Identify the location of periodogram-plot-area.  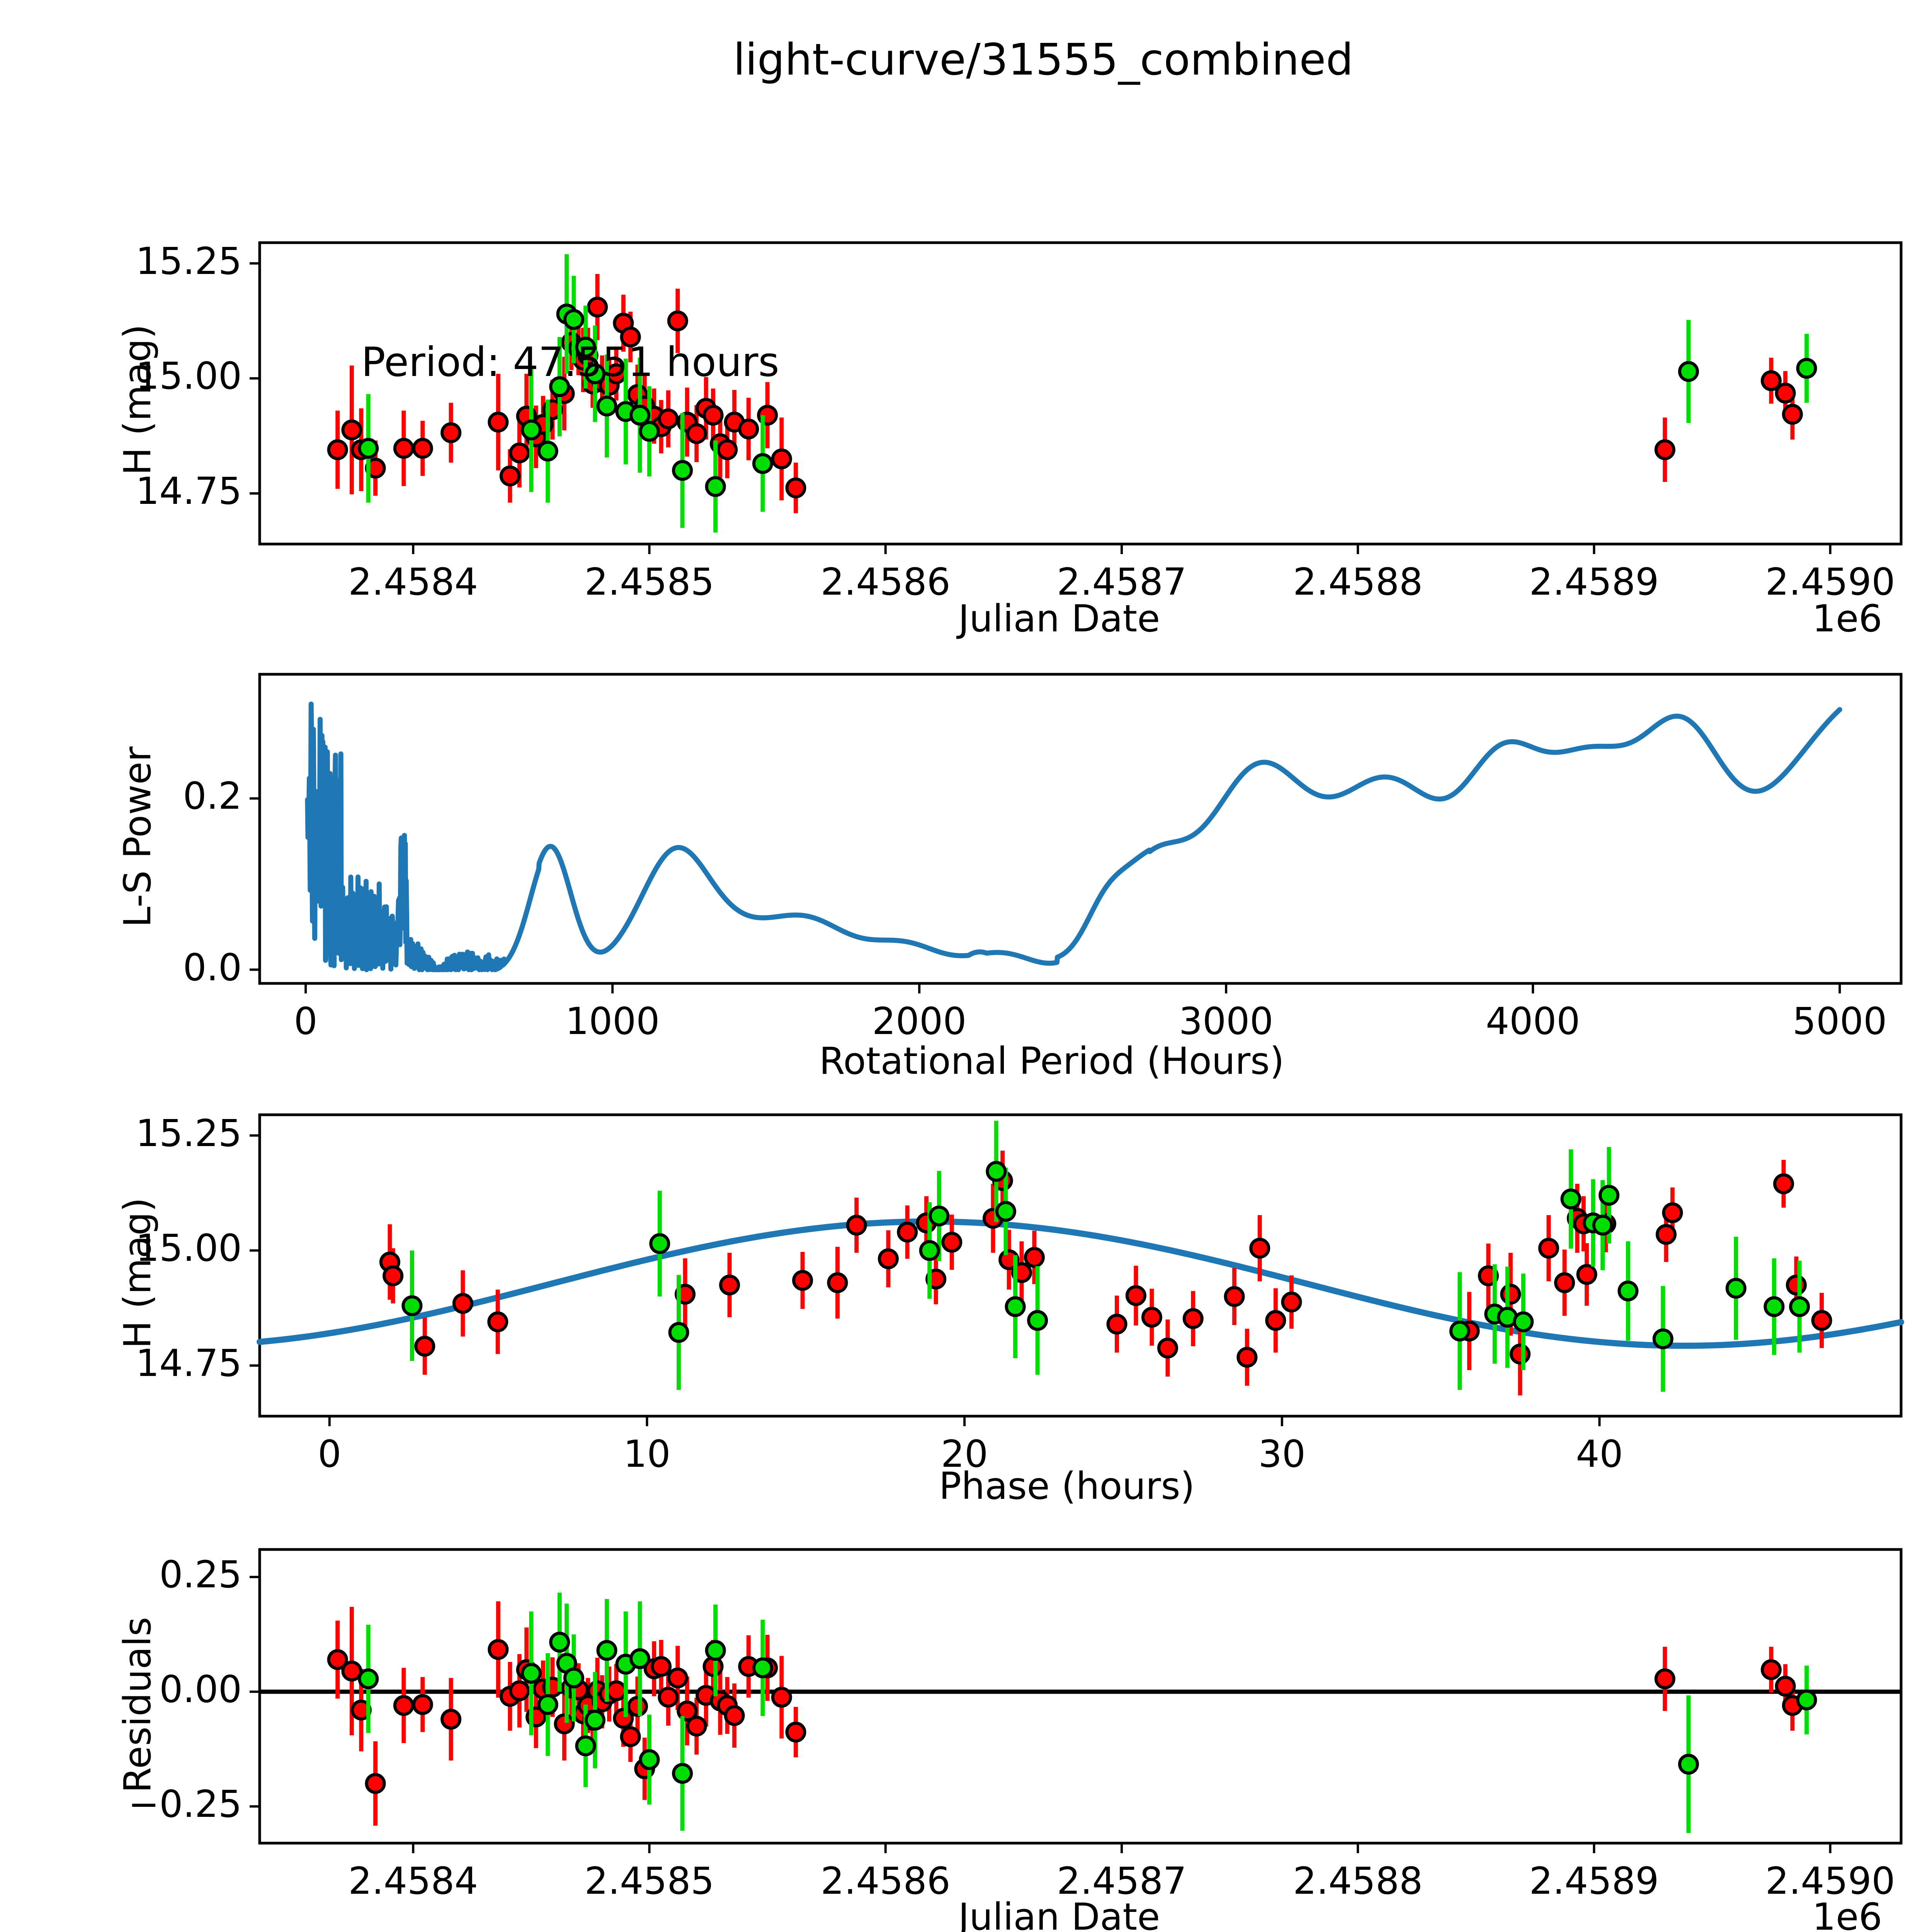
(1077, 833).